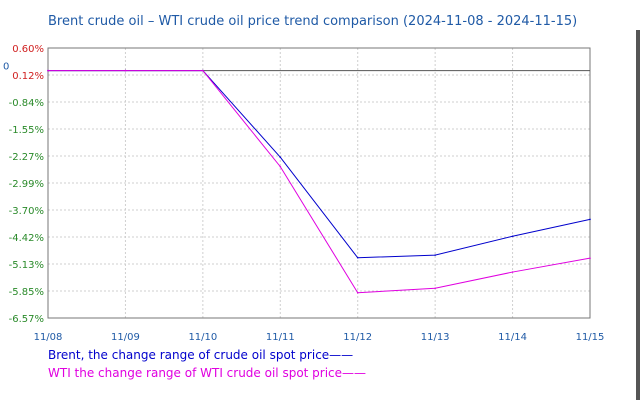 This screenshot has height=400, width=640. I want to click on x-axis-ticks: 11/08 11/09 11/10 11/11 11/12 11/13 11/14 11/15, so click(319, 337).